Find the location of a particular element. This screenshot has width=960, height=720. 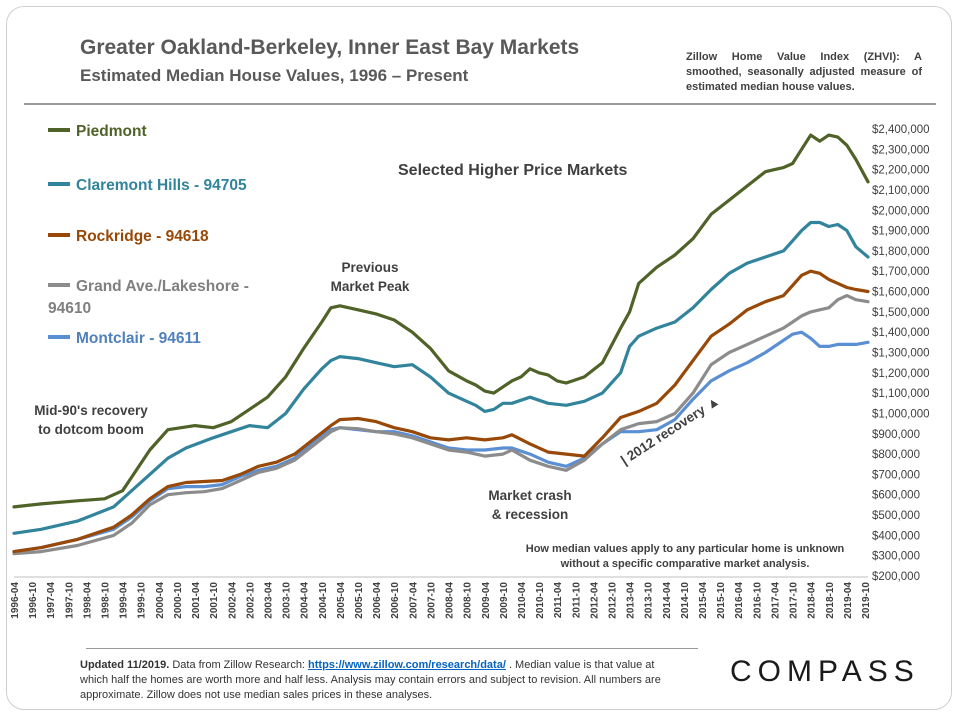

x-tick-label: 2015-10 is located at coordinates (721, 600).